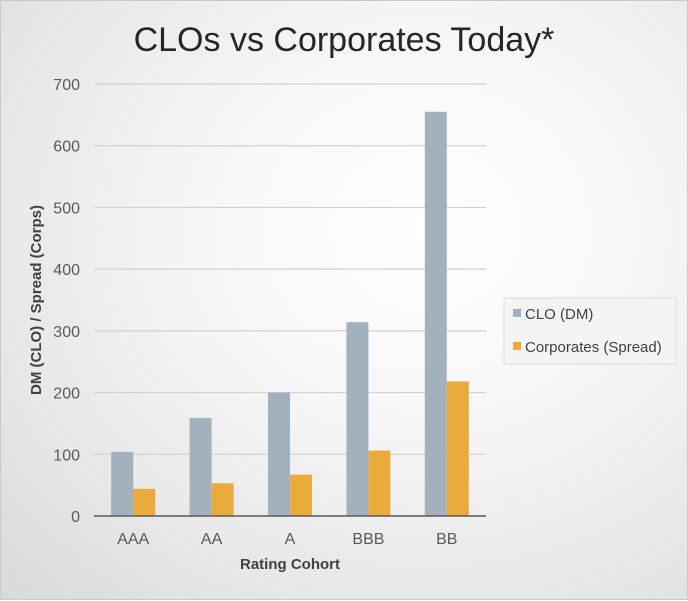 The image size is (688, 601). What do you see at coordinates (301, 495) in the screenshot?
I see `bar-corporates-a` at bounding box center [301, 495].